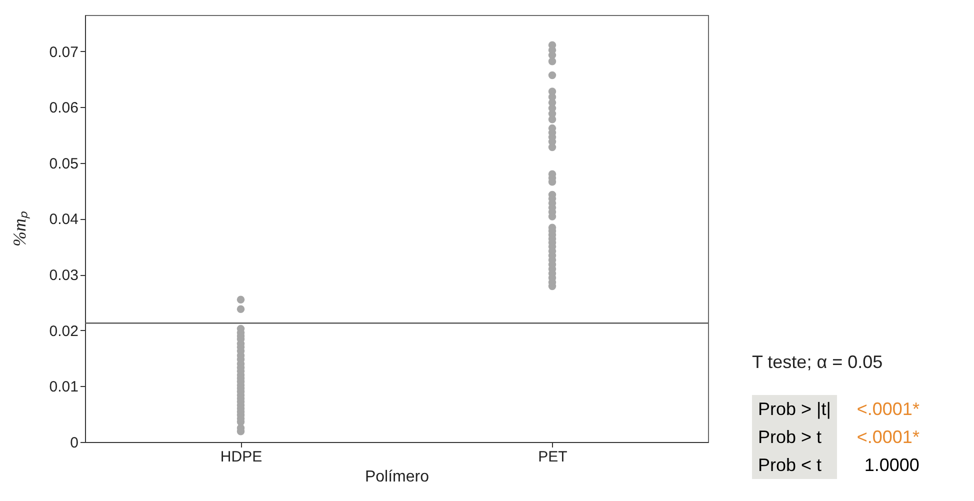  What do you see at coordinates (63, 108) in the screenshot?
I see `y-tick-label: 0.06` at bounding box center [63, 108].